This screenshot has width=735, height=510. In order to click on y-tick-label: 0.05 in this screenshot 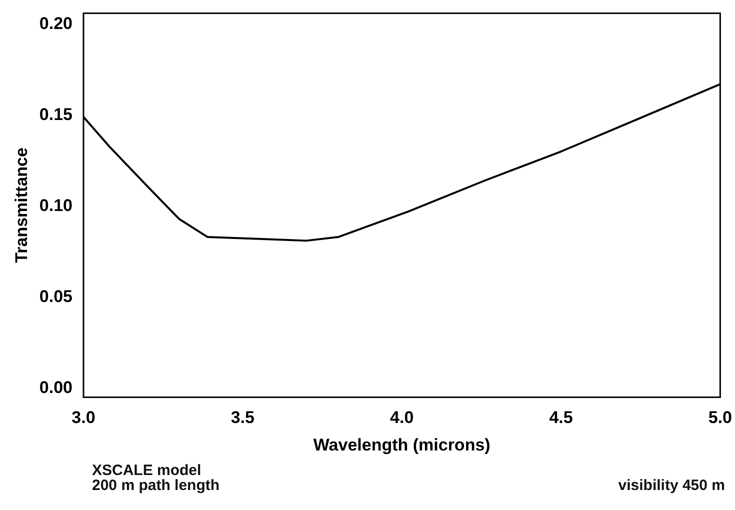, I will do `click(55, 296)`.